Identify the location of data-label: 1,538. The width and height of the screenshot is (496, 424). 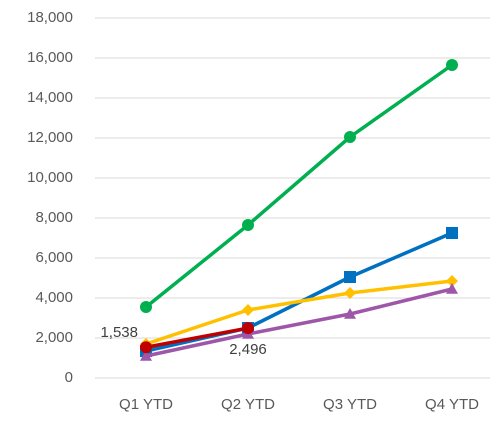
(119, 332).